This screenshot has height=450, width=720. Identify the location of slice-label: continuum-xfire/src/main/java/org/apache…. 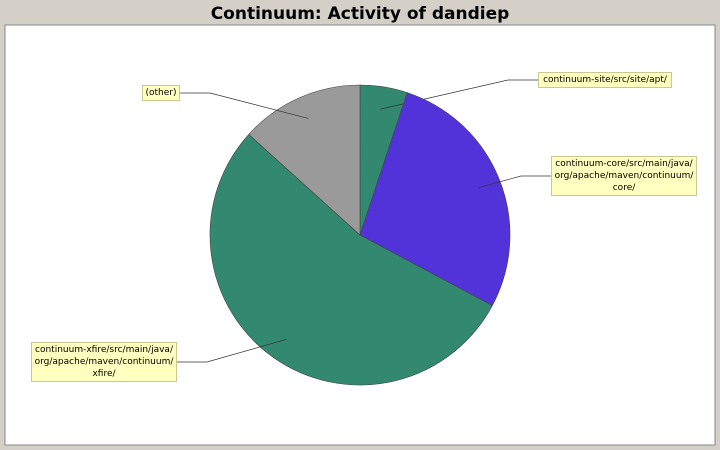
(104, 362).